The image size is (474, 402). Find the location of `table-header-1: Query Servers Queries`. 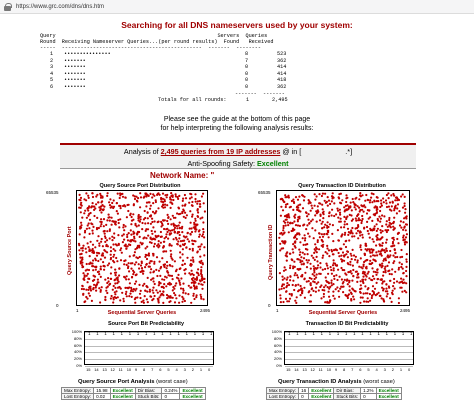

table-header-1: Query Servers Queries is located at coordinates (154, 36).